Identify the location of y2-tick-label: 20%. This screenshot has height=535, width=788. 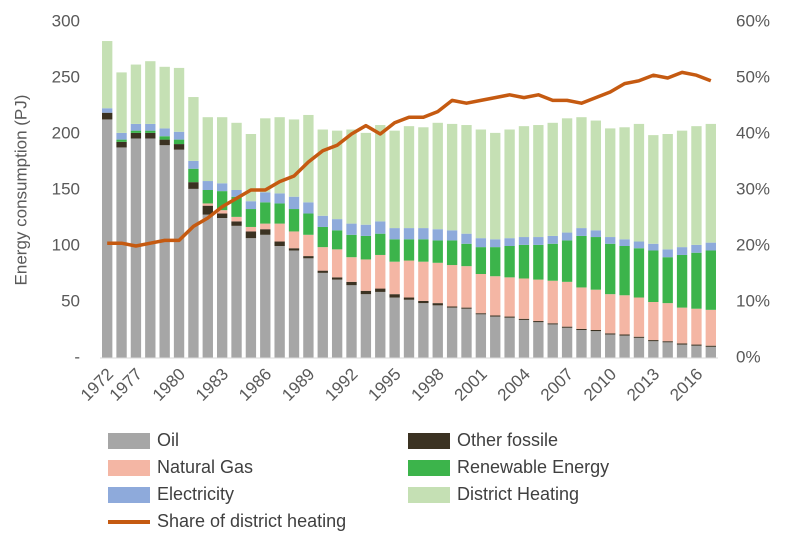
(753, 244).